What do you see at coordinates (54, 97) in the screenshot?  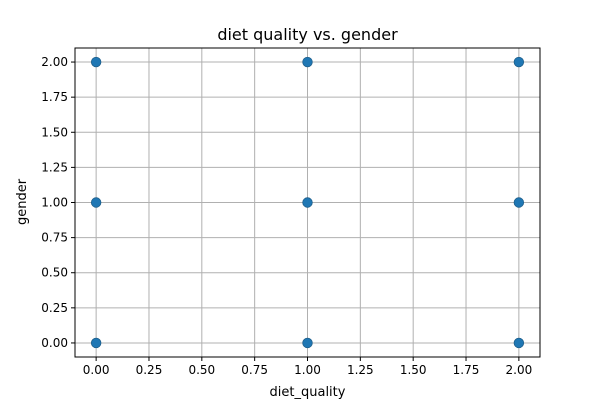 I see `y-tick-label: 1.75` at bounding box center [54, 97].